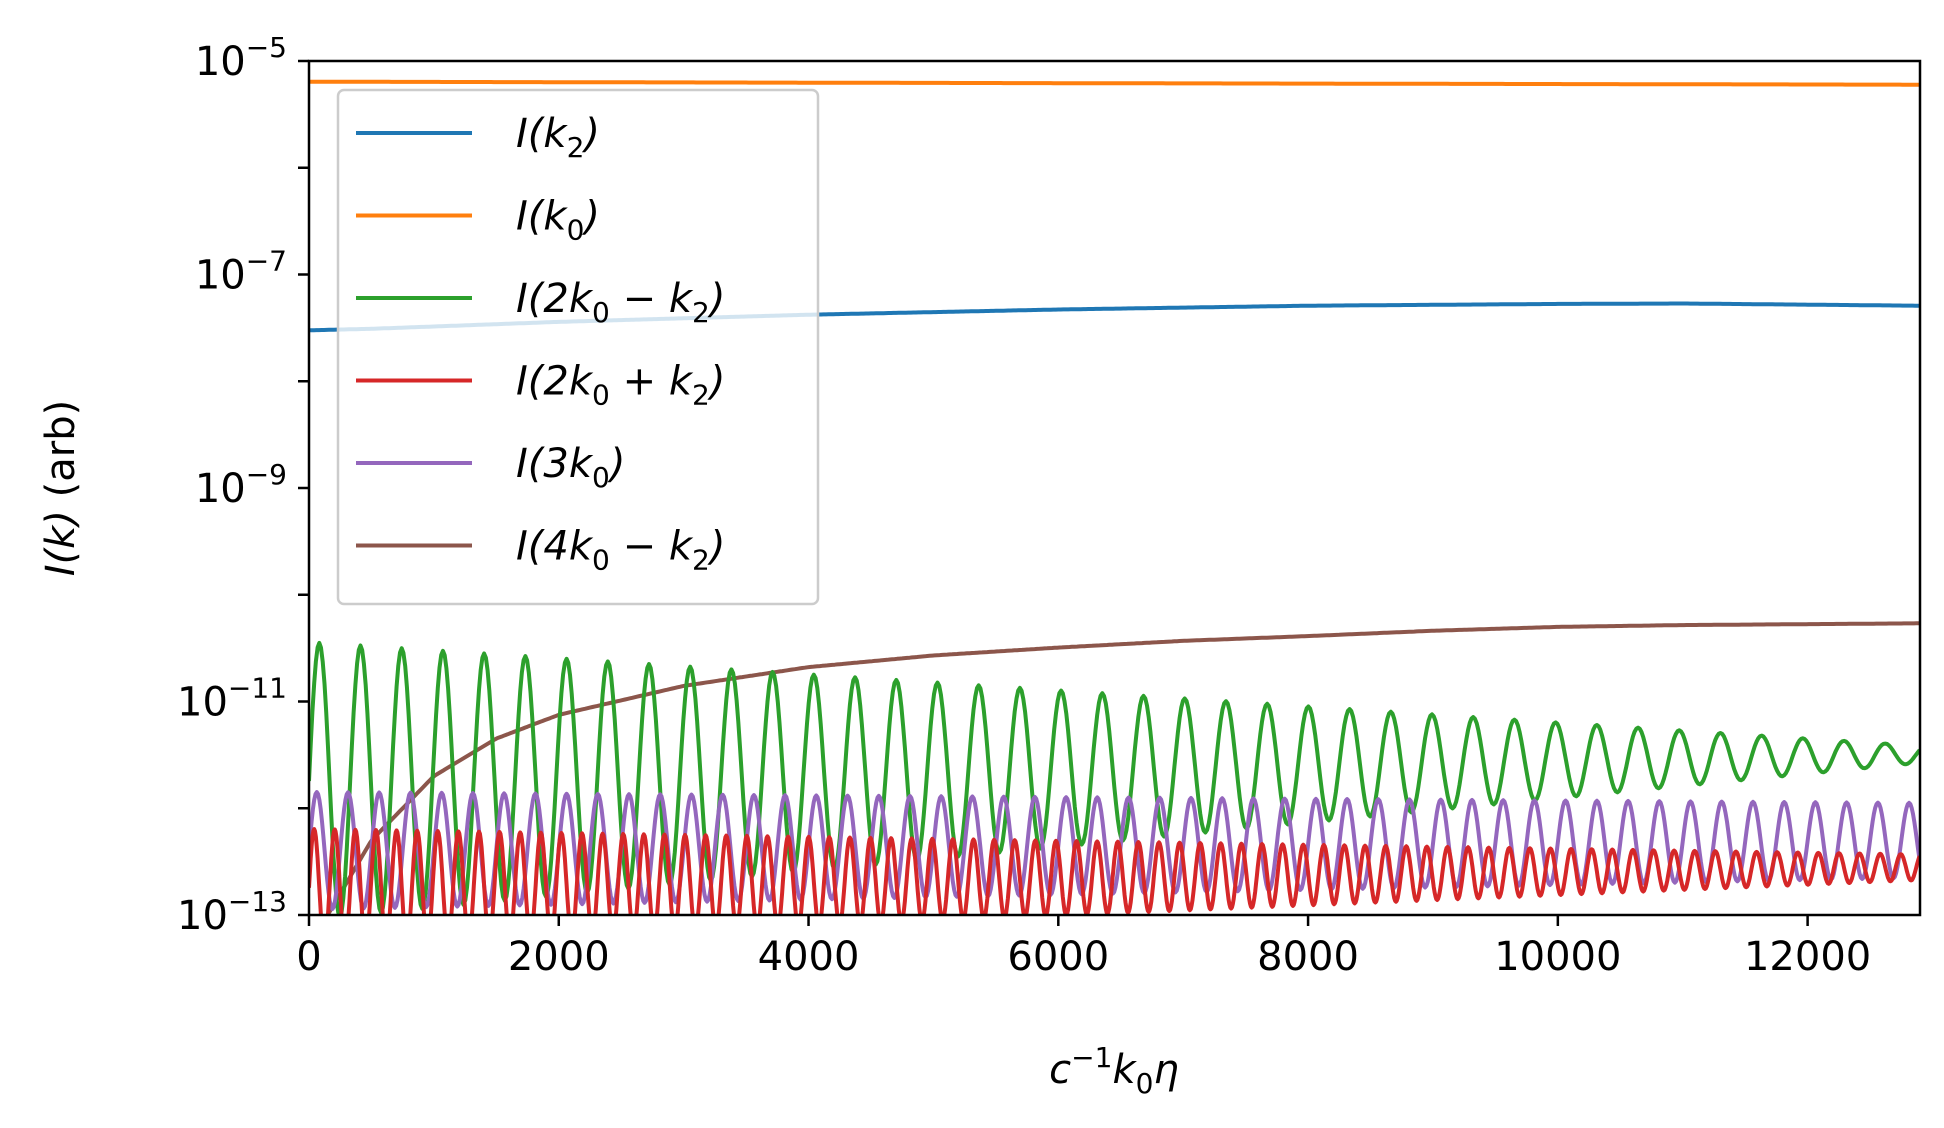  Describe the element at coordinates (620, 385) in the screenshot. I see `legend-label-red: I(2k0 + k2)` at that location.